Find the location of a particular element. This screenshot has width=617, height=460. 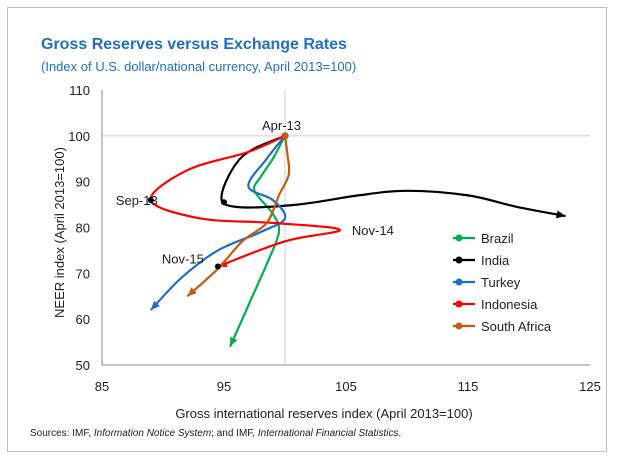

legend-item-indonesia: Indonesia is located at coordinates (495, 304).